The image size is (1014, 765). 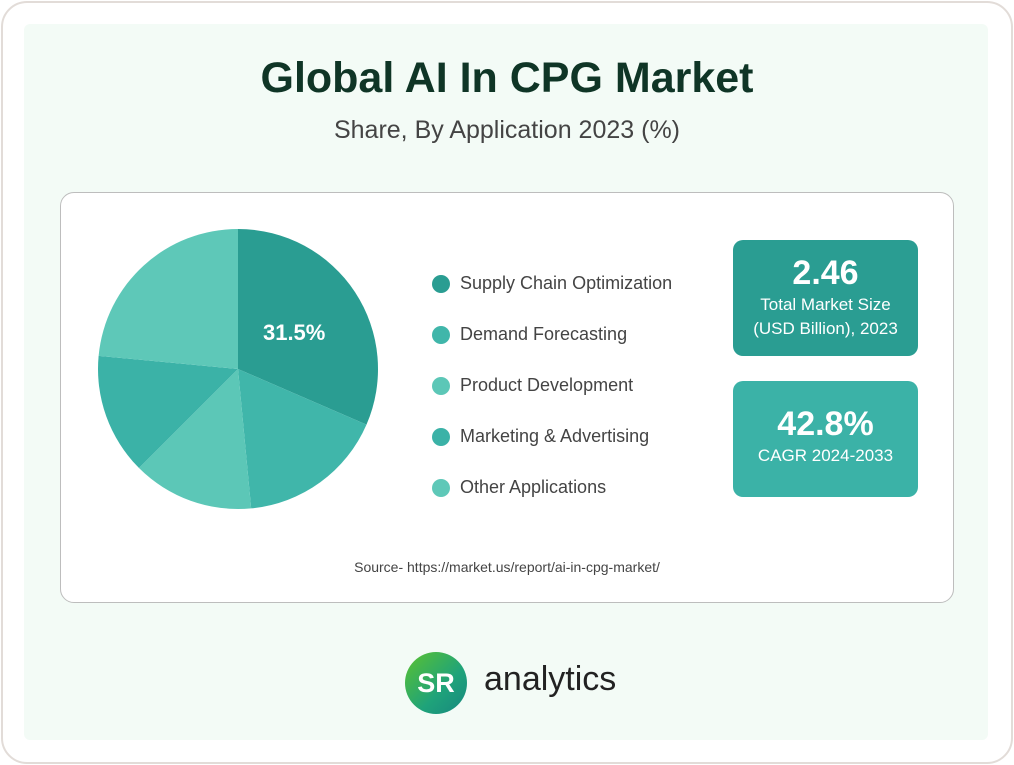 What do you see at coordinates (555, 436) in the screenshot?
I see `legend-label: Marketing & Advertising` at bounding box center [555, 436].